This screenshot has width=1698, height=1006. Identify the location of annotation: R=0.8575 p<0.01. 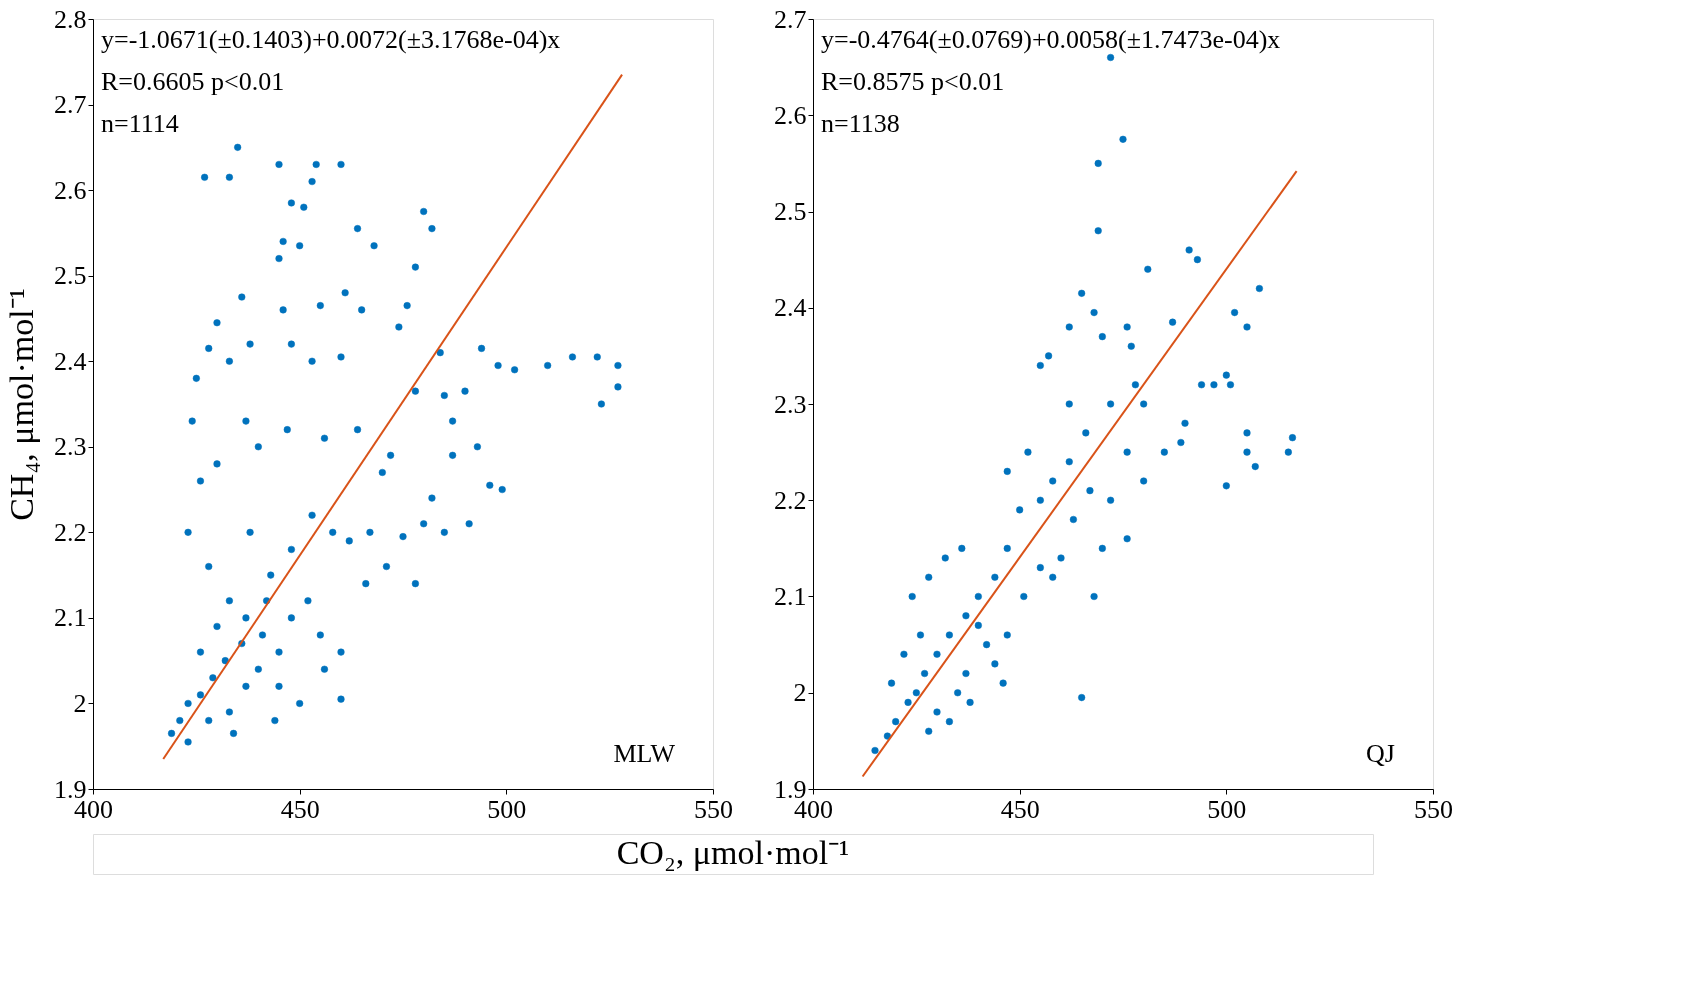
(913, 81).